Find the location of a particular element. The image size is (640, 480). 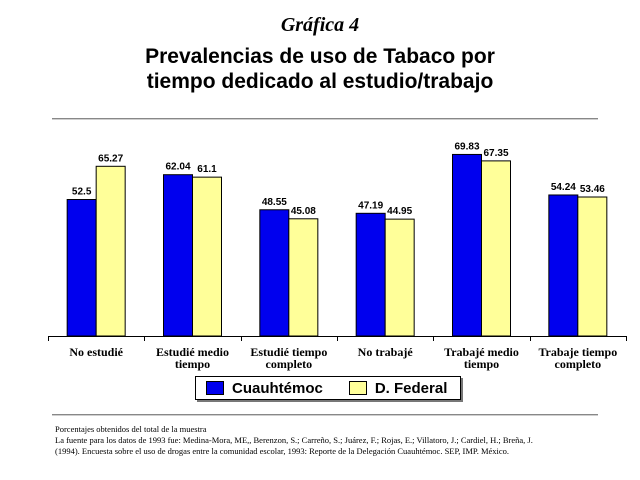

x-tick-label: No trabajé is located at coordinates (386, 352).